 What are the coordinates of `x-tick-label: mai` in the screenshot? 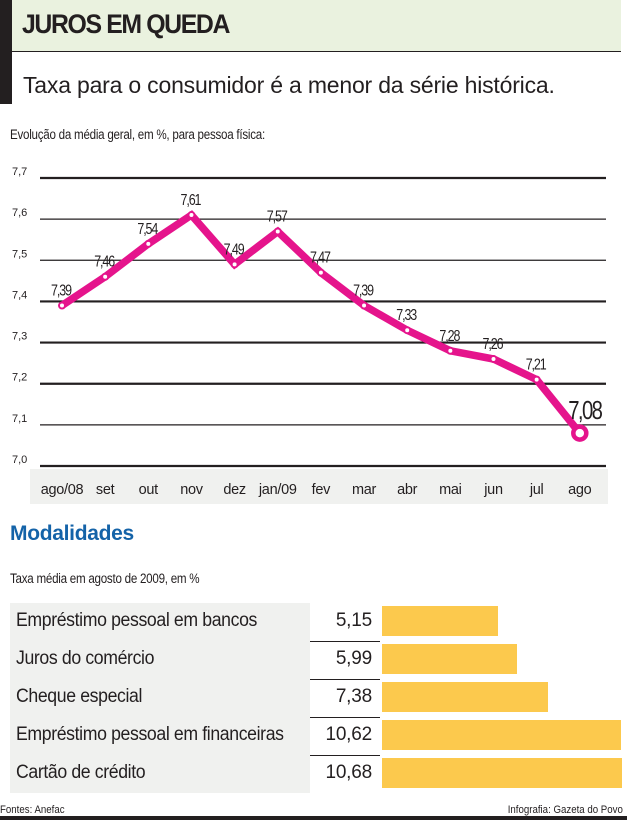 It's located at (450, 490).